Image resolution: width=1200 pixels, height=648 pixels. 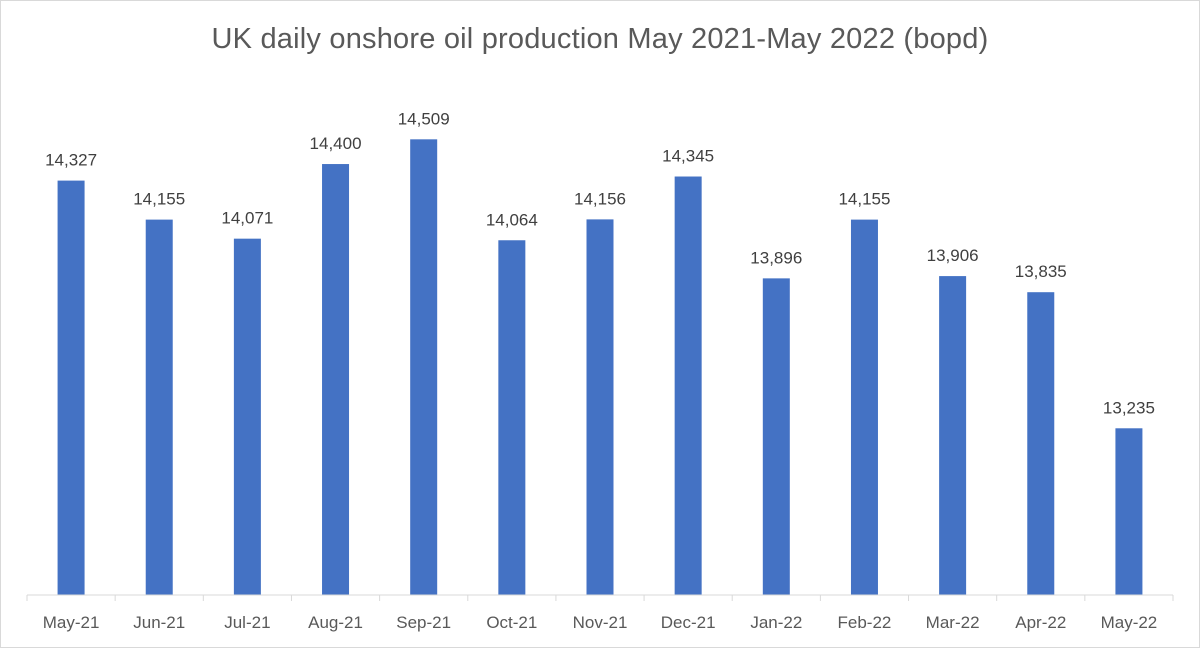 What do you see at coordinates (864, 199) in the screenshot?
I see `data-label-feb-22: 14,155` at bounding box center [864, 199].